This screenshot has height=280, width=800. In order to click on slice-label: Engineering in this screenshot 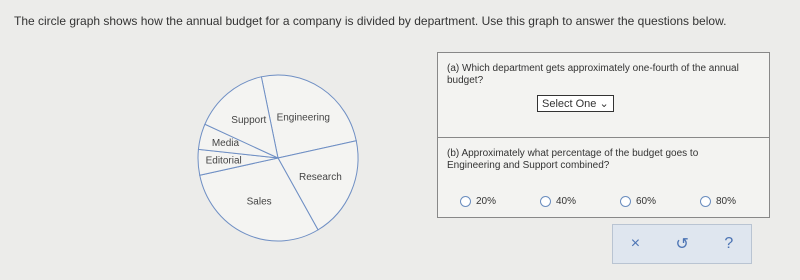, I will do `click(303, 117)`.